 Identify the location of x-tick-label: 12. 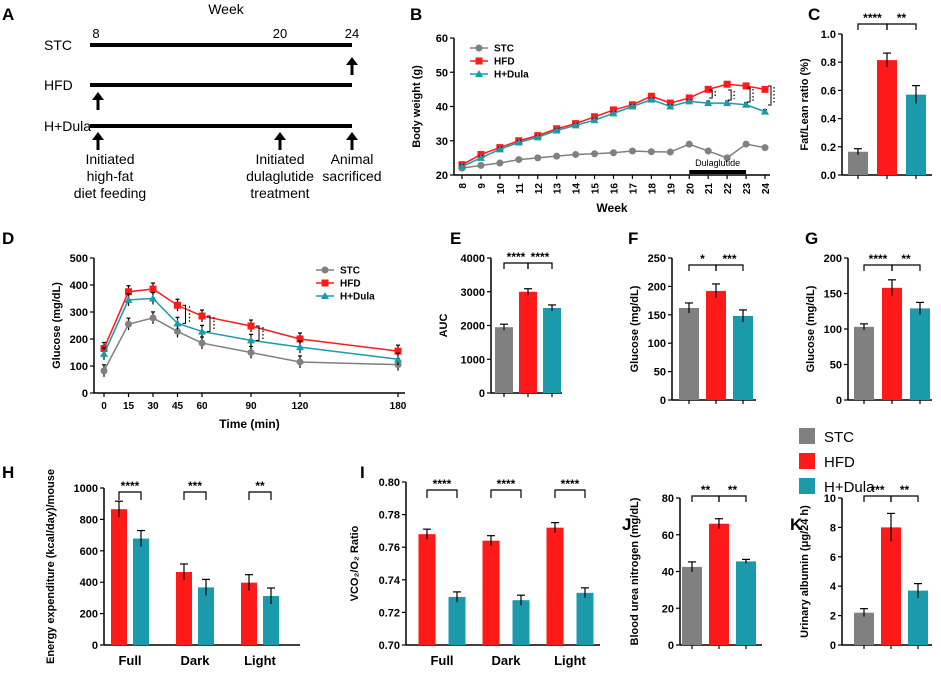
(539, 189).